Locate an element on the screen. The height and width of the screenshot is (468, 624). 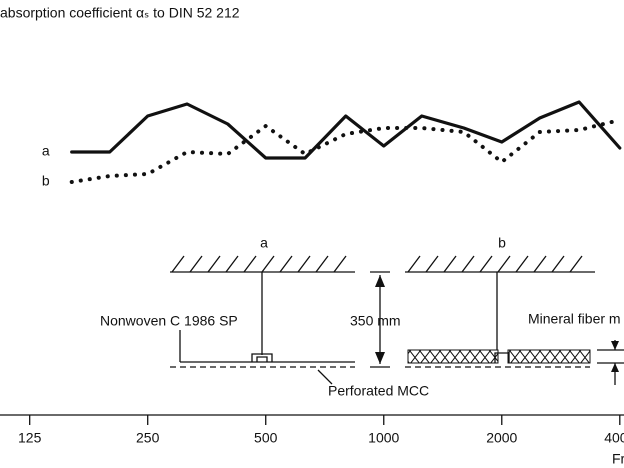
annotation: 350 mm is located at coordinates (375, 321).